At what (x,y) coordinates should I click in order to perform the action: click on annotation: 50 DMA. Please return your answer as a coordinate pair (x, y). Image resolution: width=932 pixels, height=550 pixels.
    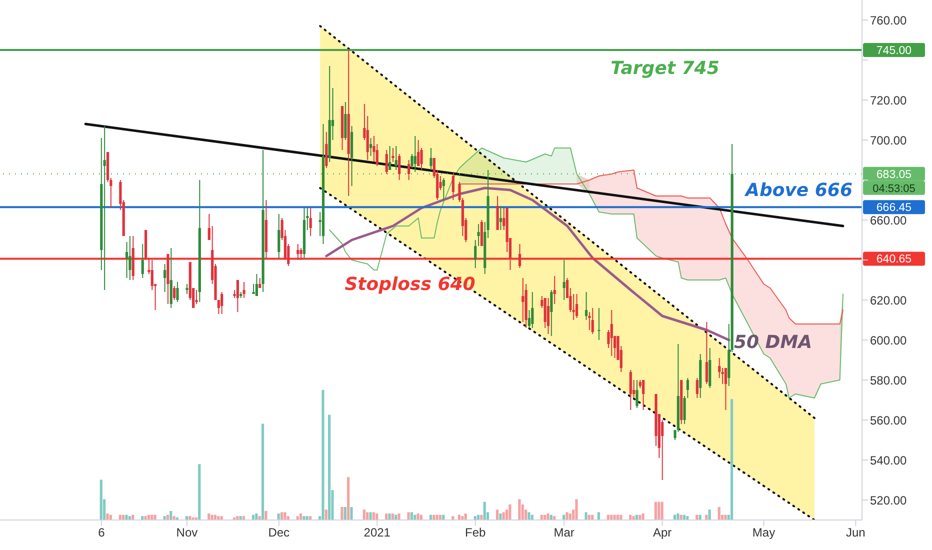
    Looking at the image, I should click on (773, 342).